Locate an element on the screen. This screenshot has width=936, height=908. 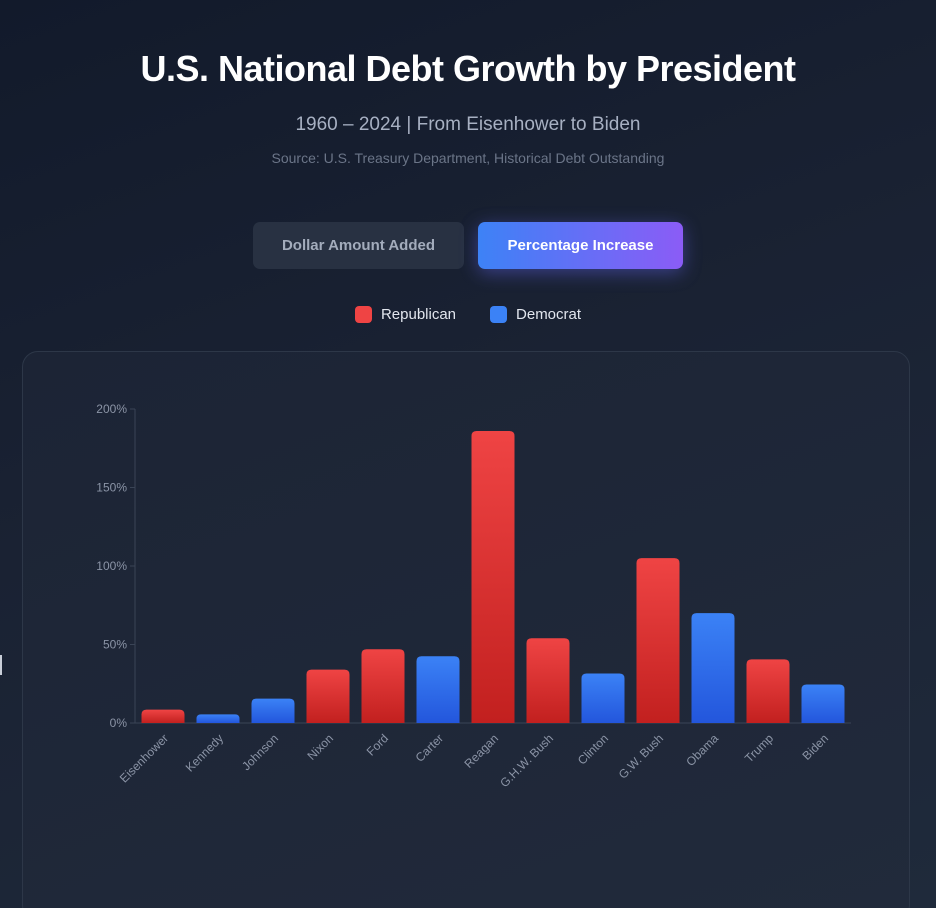
view-toggle-group: Dollar Amount Added Percentage Increase is located at coordinates (468, 245).